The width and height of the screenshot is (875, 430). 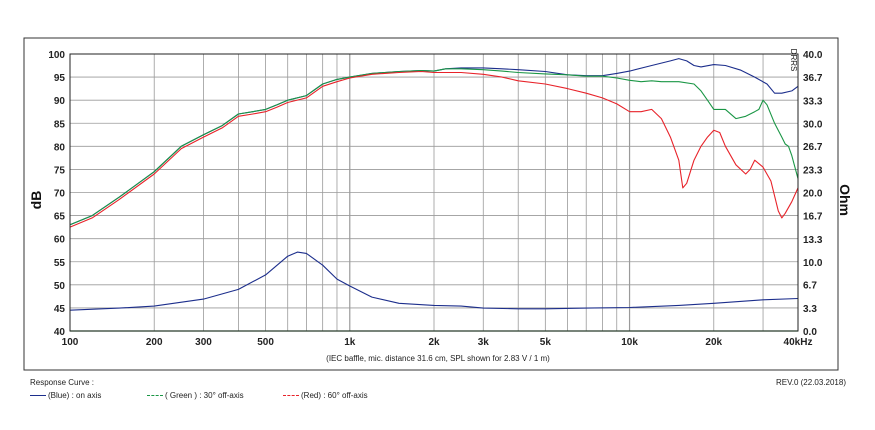 I want to click on y2-tick-label: 3.3, so click(x=810, y=309).